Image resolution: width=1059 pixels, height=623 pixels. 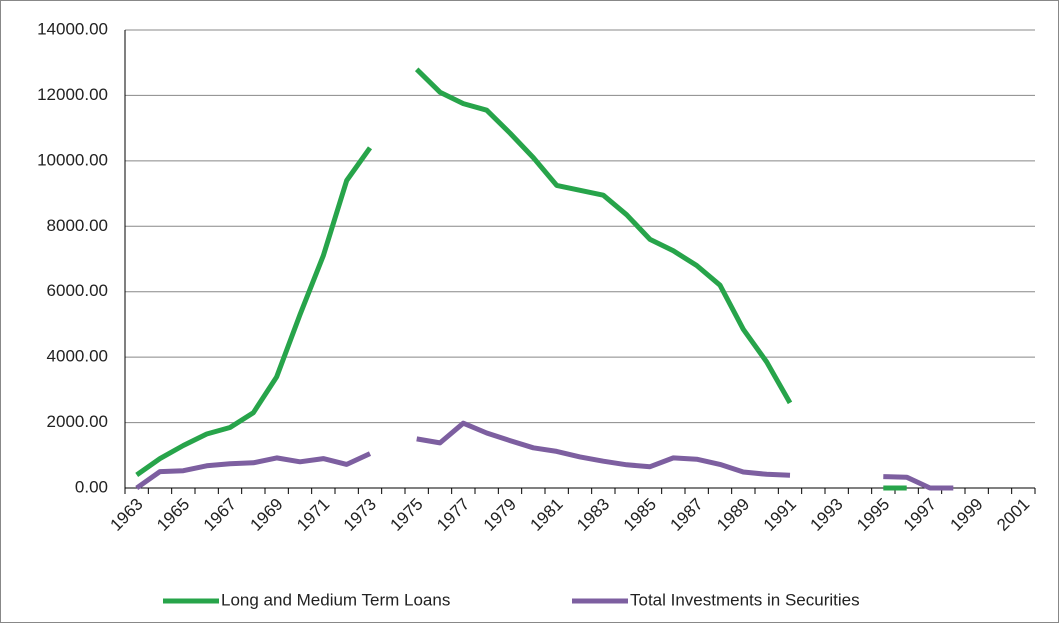 I want to click on y-tick-label: 12000.00, so click(x=72, y=94).